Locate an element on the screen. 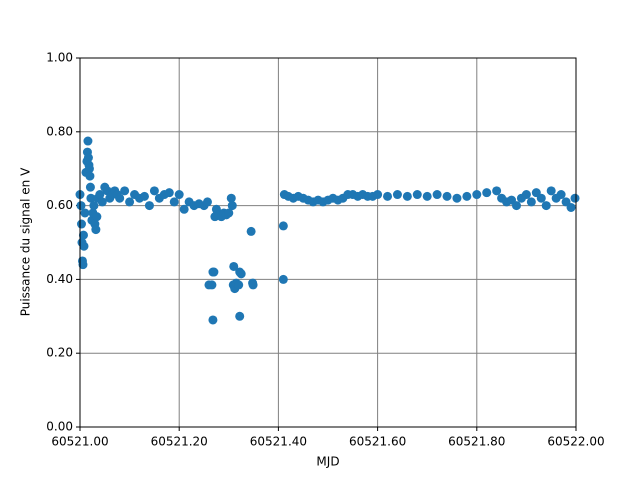 The image size is (640, 480). x-tick-label: 60521.60 is located at coordinates (377, 442).